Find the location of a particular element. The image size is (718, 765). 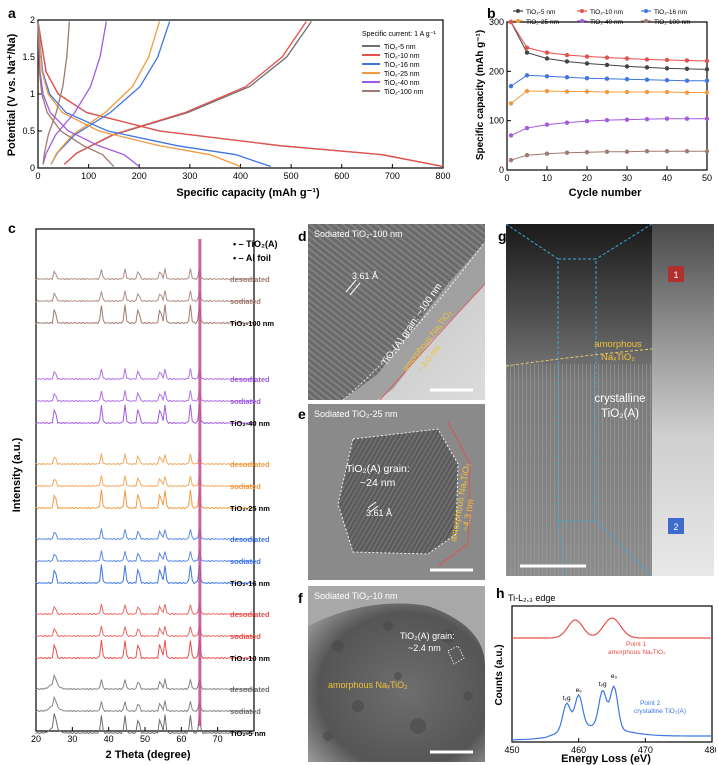

panel-c-pattern-label: TiO₂-25 nm is located at coordinates (250, 508).